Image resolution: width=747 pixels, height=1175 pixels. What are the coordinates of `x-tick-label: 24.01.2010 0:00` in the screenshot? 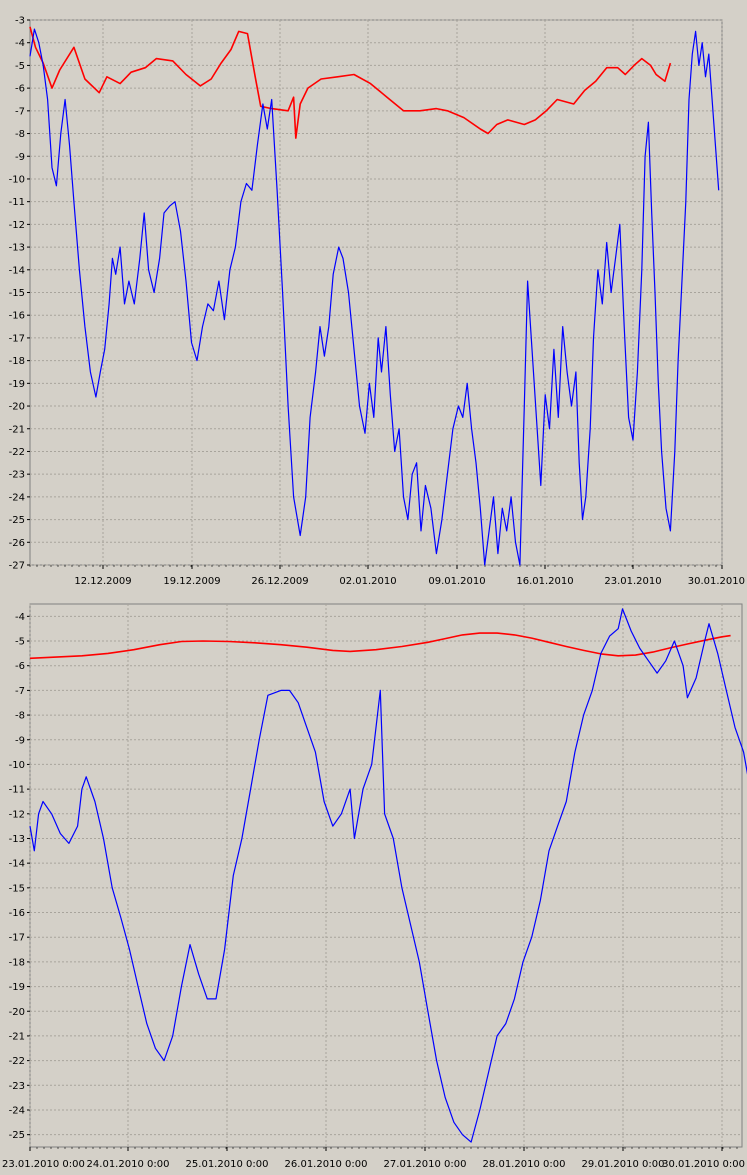 It's located at (128, 1164).